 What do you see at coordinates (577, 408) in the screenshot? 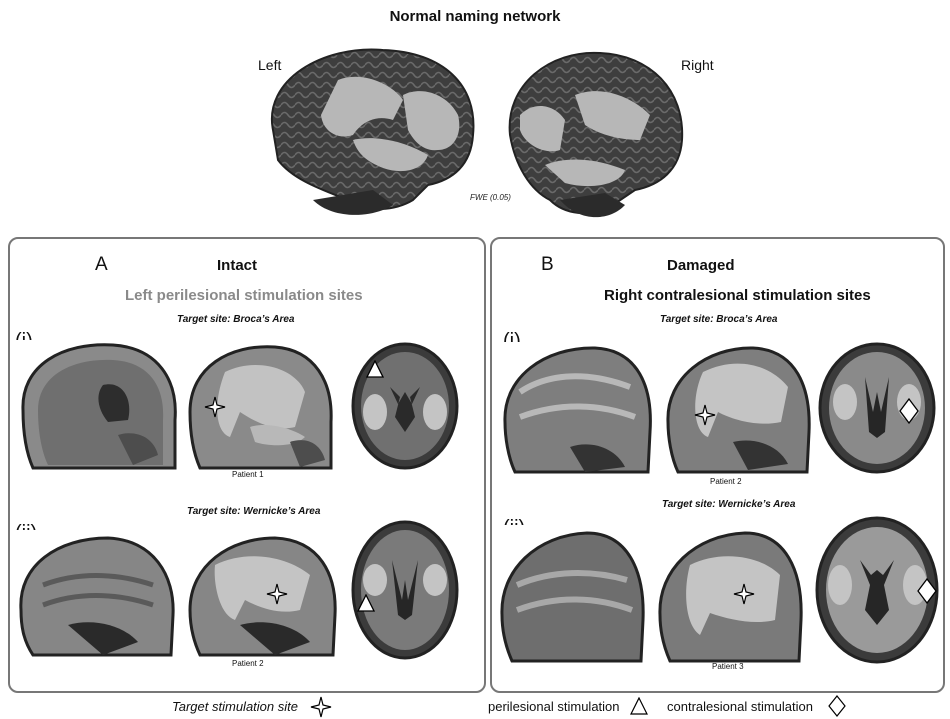
I see `panel-b-row1-sagittal-scan` at bounding box center [577, 408].